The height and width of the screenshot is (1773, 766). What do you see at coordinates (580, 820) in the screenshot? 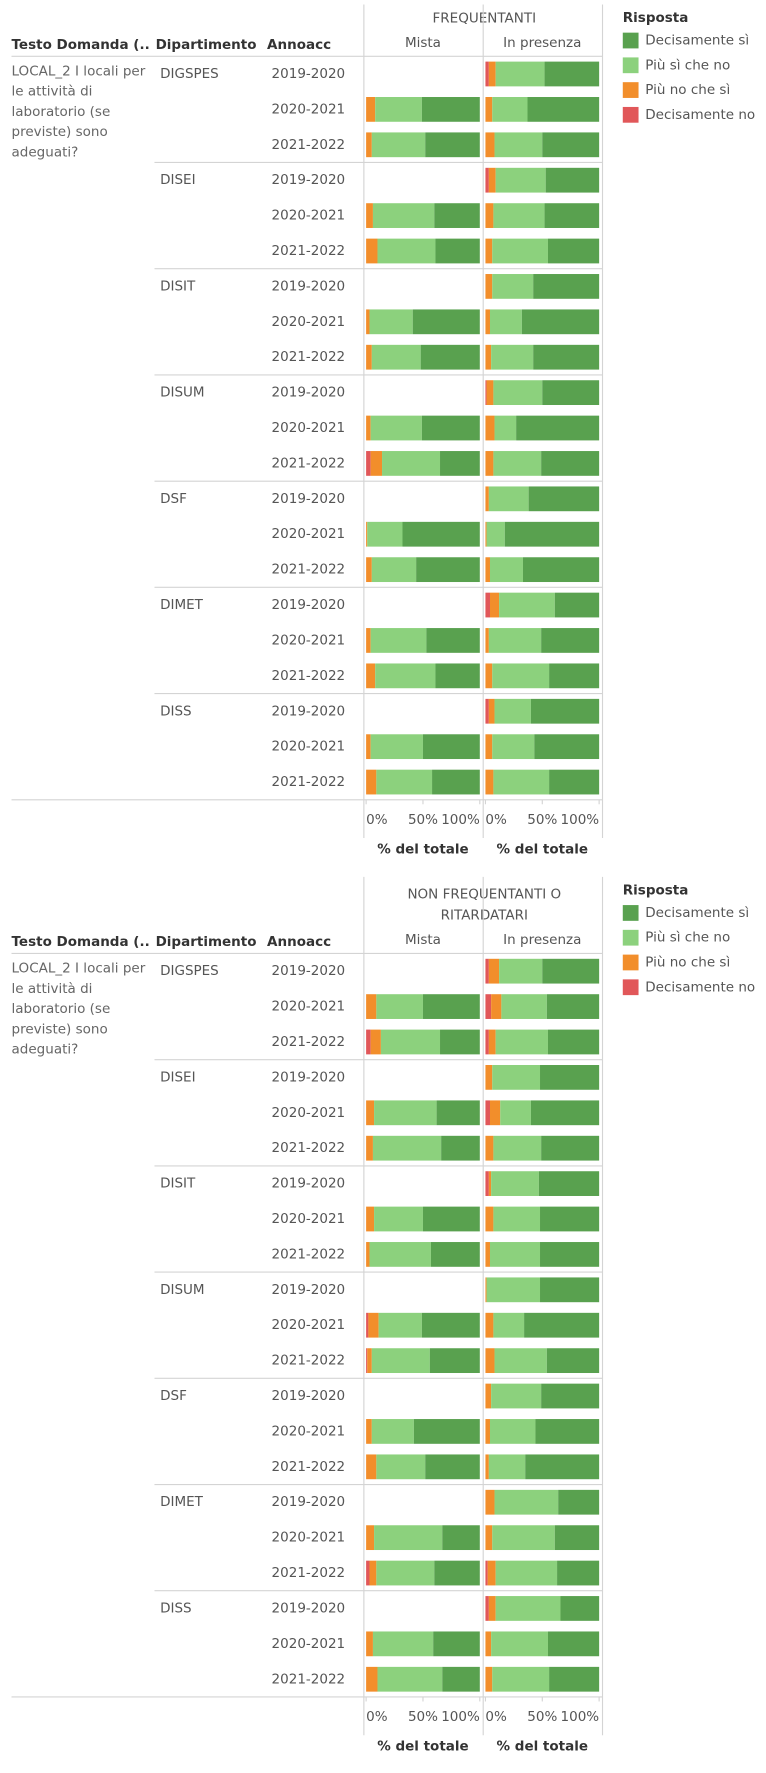
I see `x-tick-label: 100%` at bounding box center [580, 820].